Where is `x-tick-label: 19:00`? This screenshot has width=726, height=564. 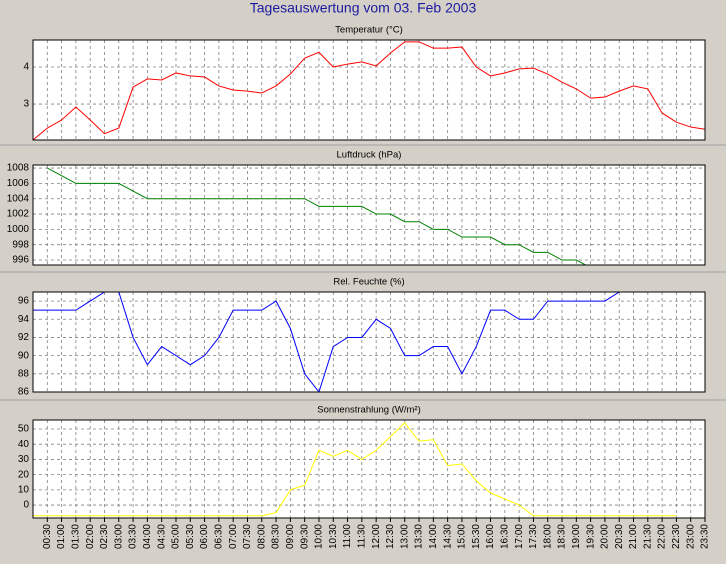
x-tick-label: 19:00 is located at coordinates (576, 536).